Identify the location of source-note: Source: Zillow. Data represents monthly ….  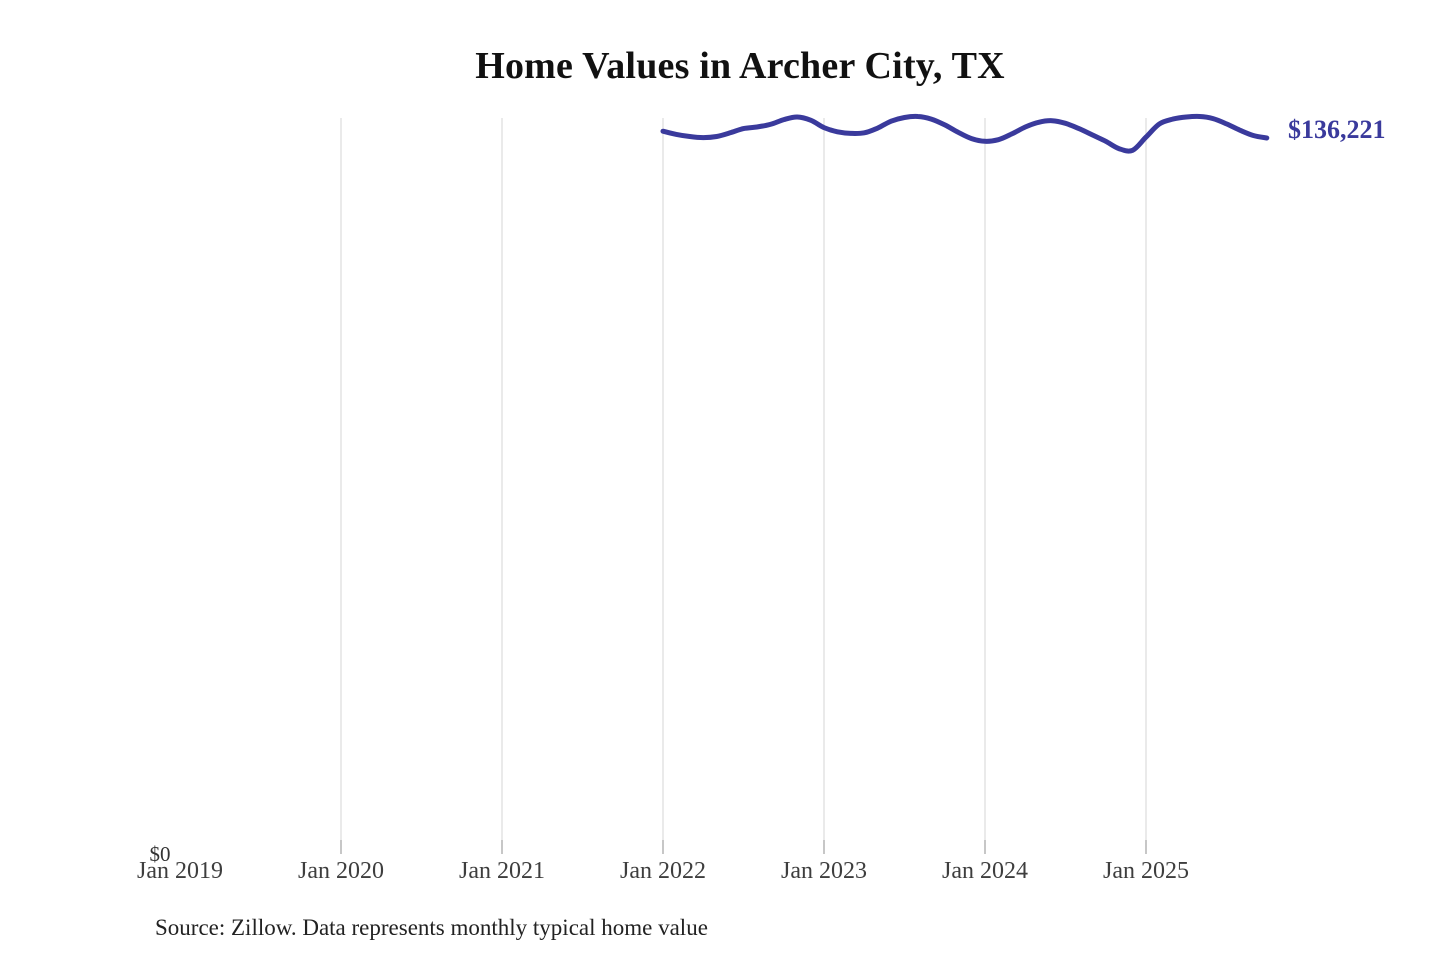
(431, 927).